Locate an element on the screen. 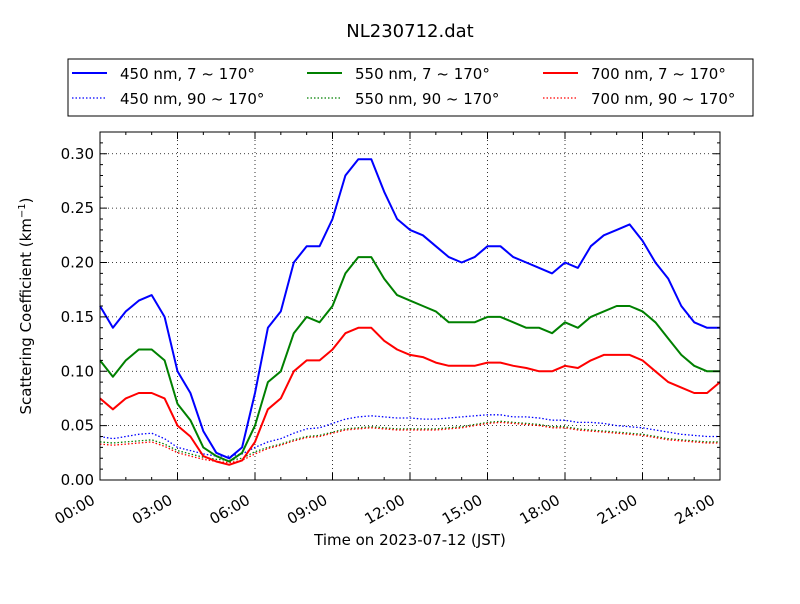  y-tick-label: 0.30 is located at coordinates (77, 154).